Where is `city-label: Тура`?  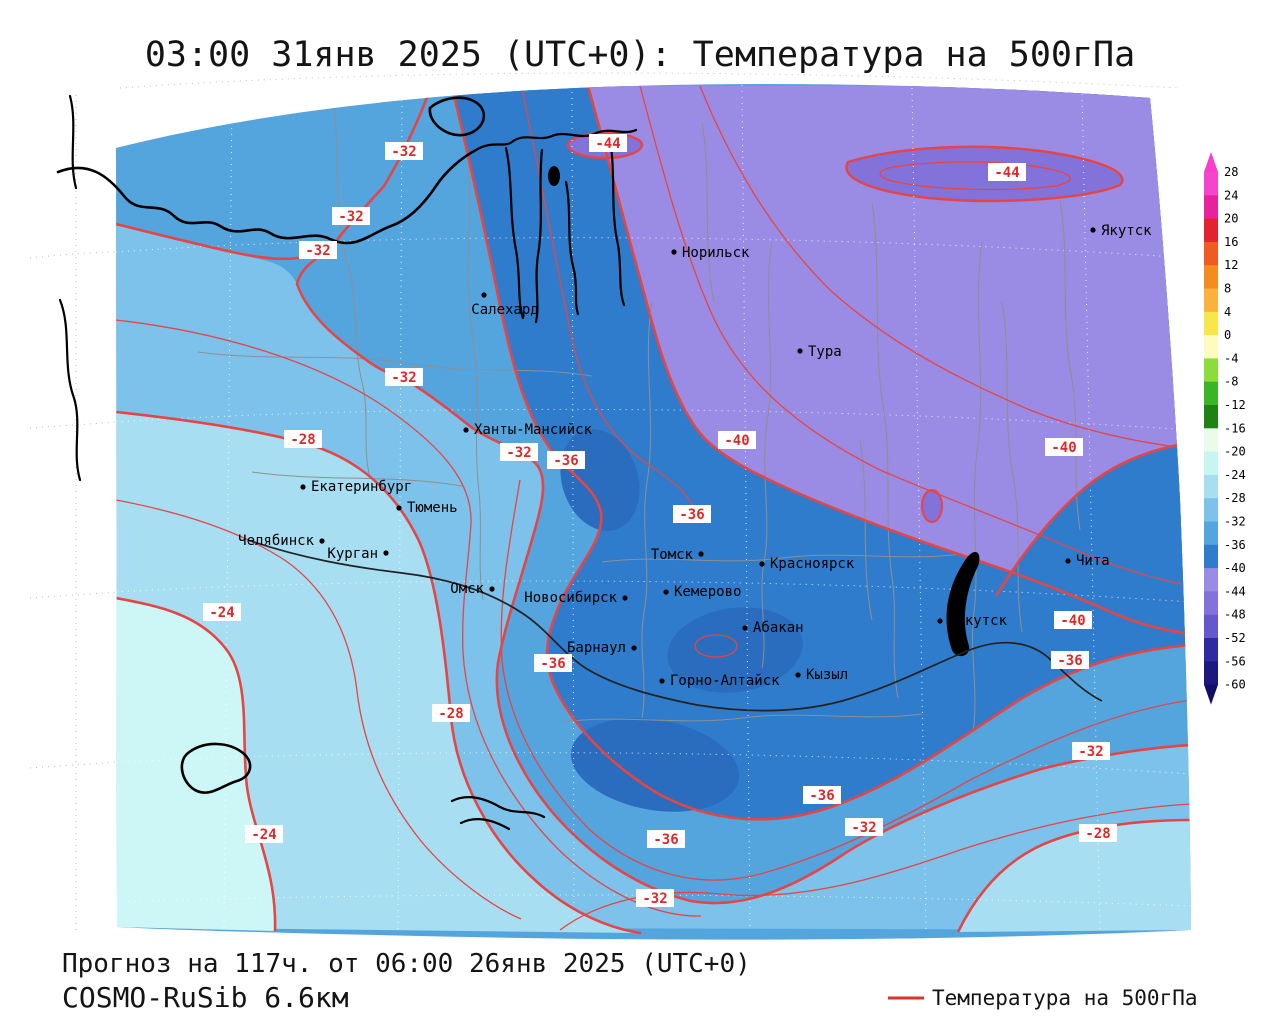 city-label: Тура is located at coordinates (825, 352).